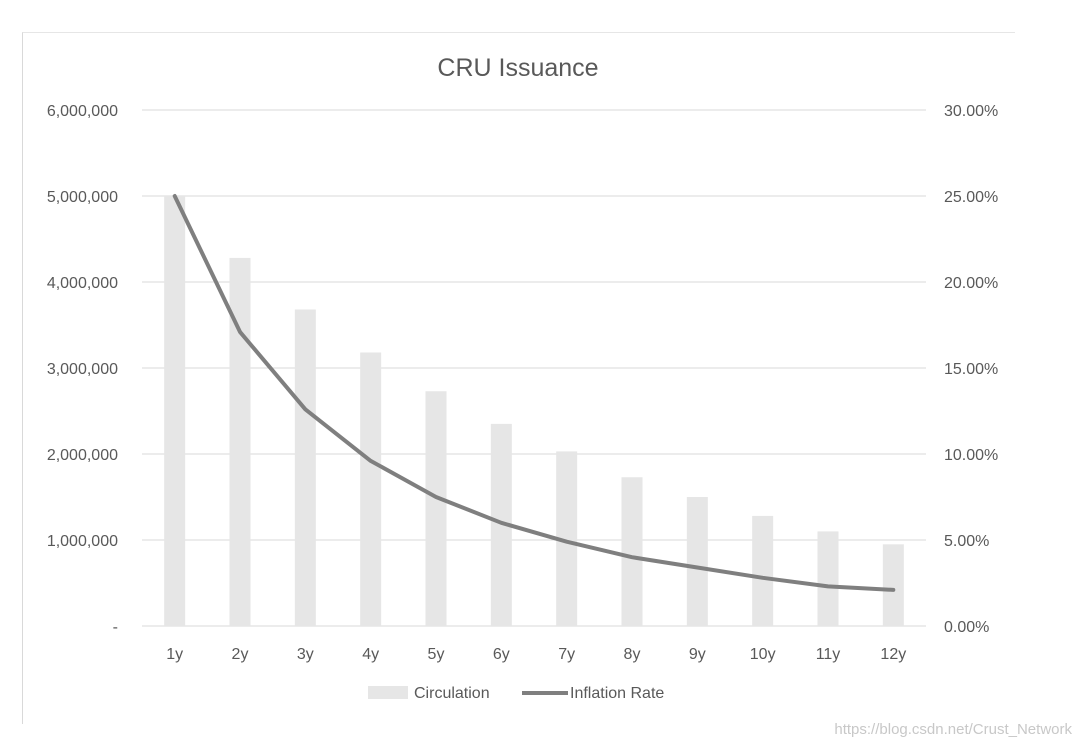  What do you see at coordinates (617, 693) in the screenshot?
I see `legend-label-inflation-rate: Inflation Rate` at bounding box center [617, 693].